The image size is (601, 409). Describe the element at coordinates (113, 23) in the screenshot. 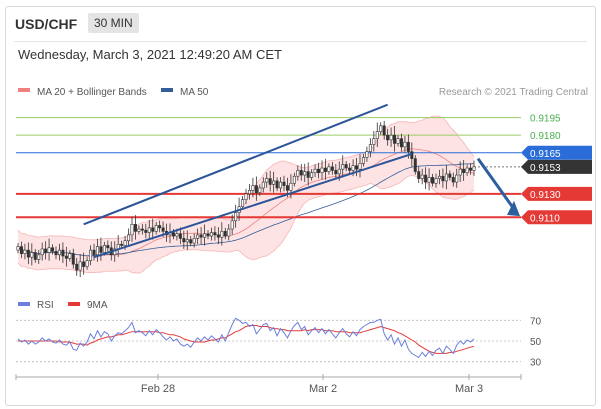

I see `timeframe-badge: 30 MIN` at that location.